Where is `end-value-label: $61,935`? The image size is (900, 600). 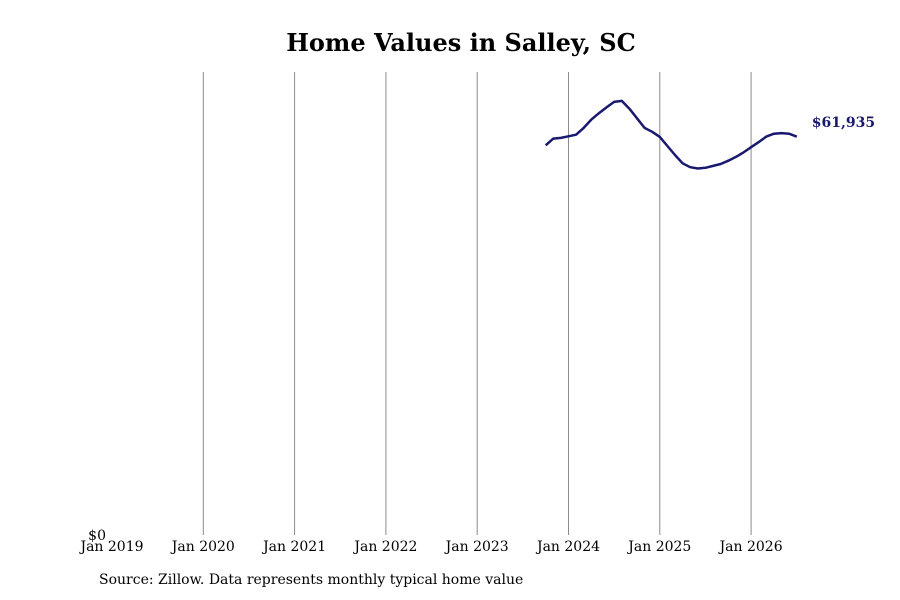 end-value-label: $61,935 is located at coordinates (843, 123).